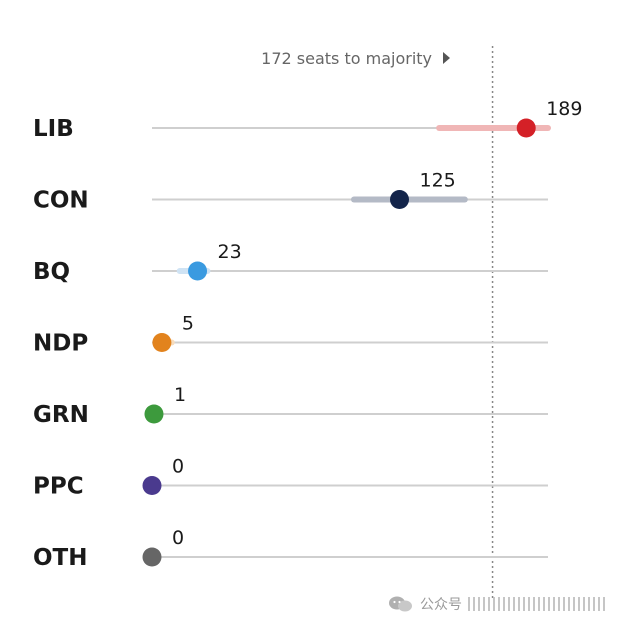  What do you see at coordinates (51, 272) in the screenshot?
I see `party-label-bq: BQ` at bounding box center [51, 272].